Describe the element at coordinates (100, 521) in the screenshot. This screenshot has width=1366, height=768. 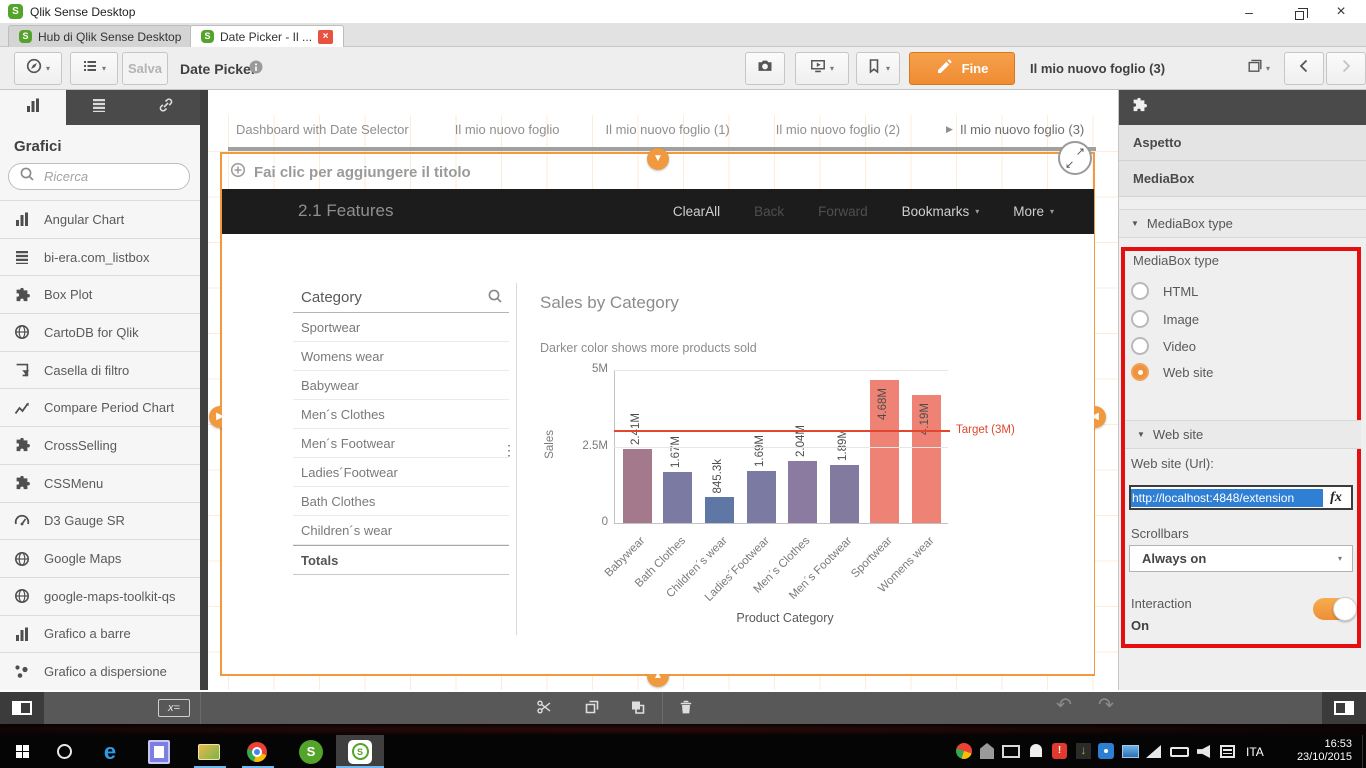
I see `chart-type-item: D3 Gauge SR` at that location.